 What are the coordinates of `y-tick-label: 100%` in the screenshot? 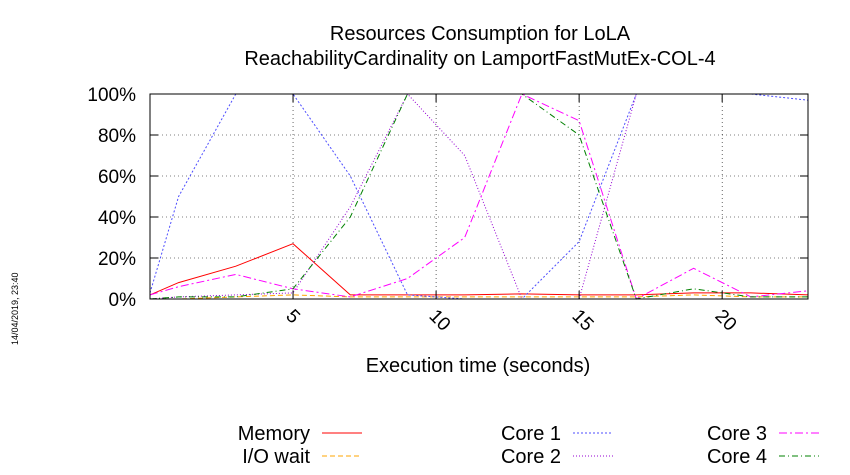 It's located at (111, 95).